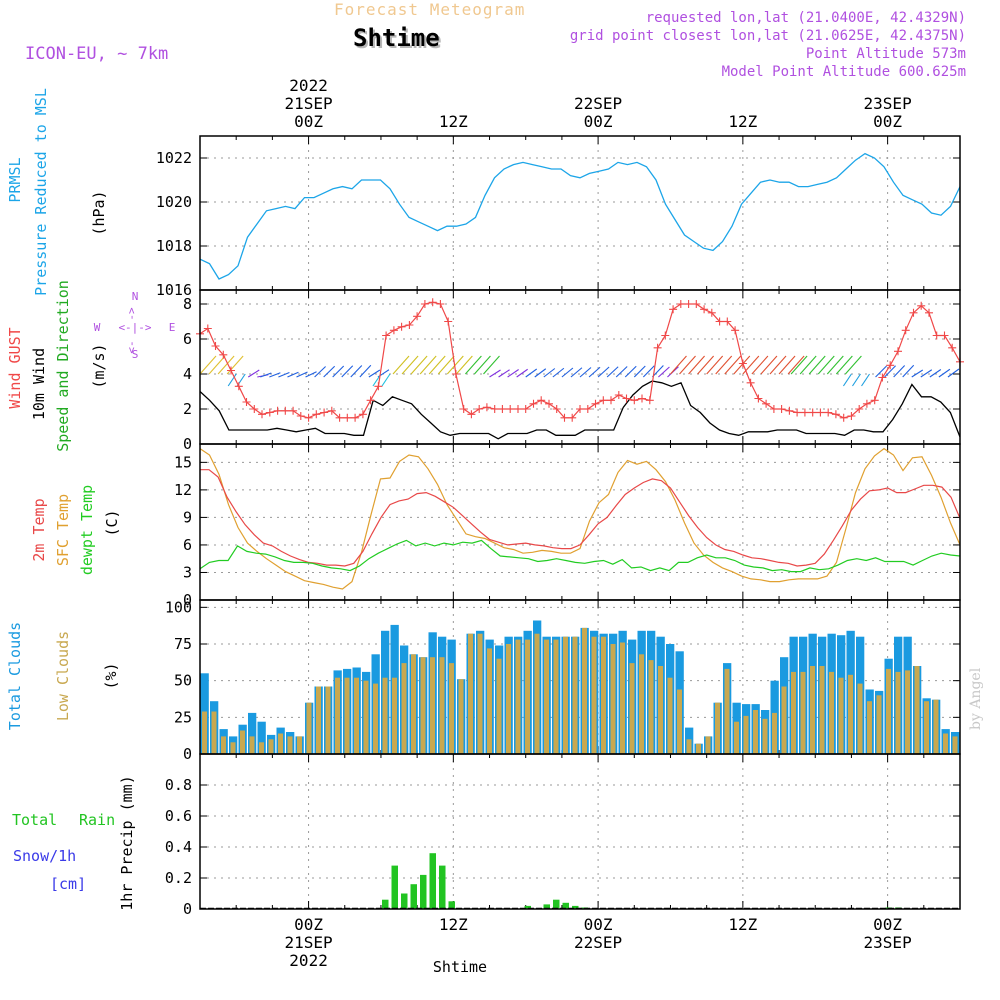 This screenshot has width=1000, height=1000. Describe the element at coordinates (178, 785) in the screenshot. I see `y-tick-label: 0.8` at that location.